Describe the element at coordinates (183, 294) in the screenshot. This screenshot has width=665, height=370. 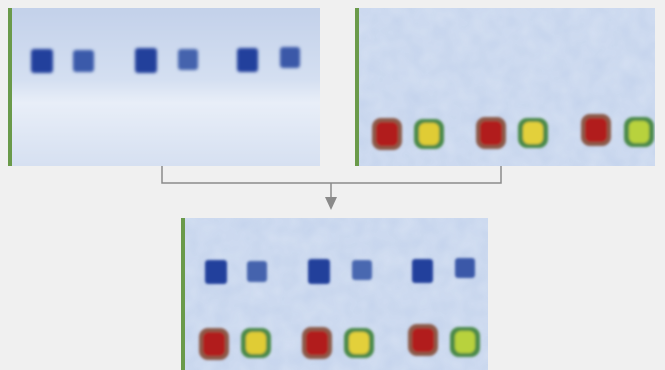
I see `blot-merged-edge` at that location.